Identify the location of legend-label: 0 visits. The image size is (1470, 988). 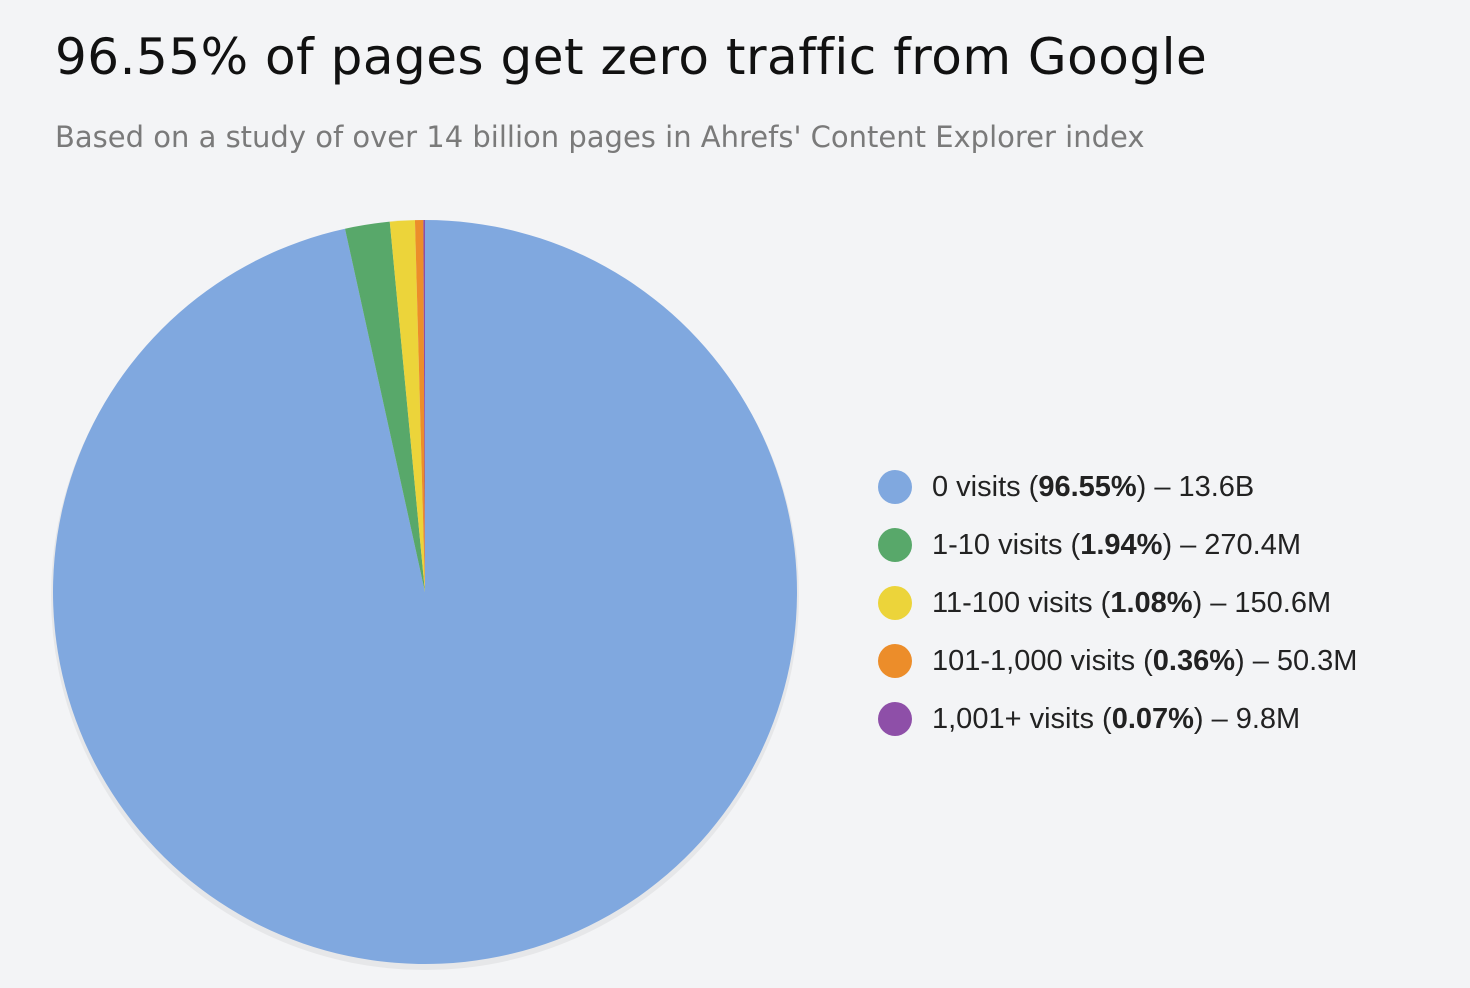
(976, 486).